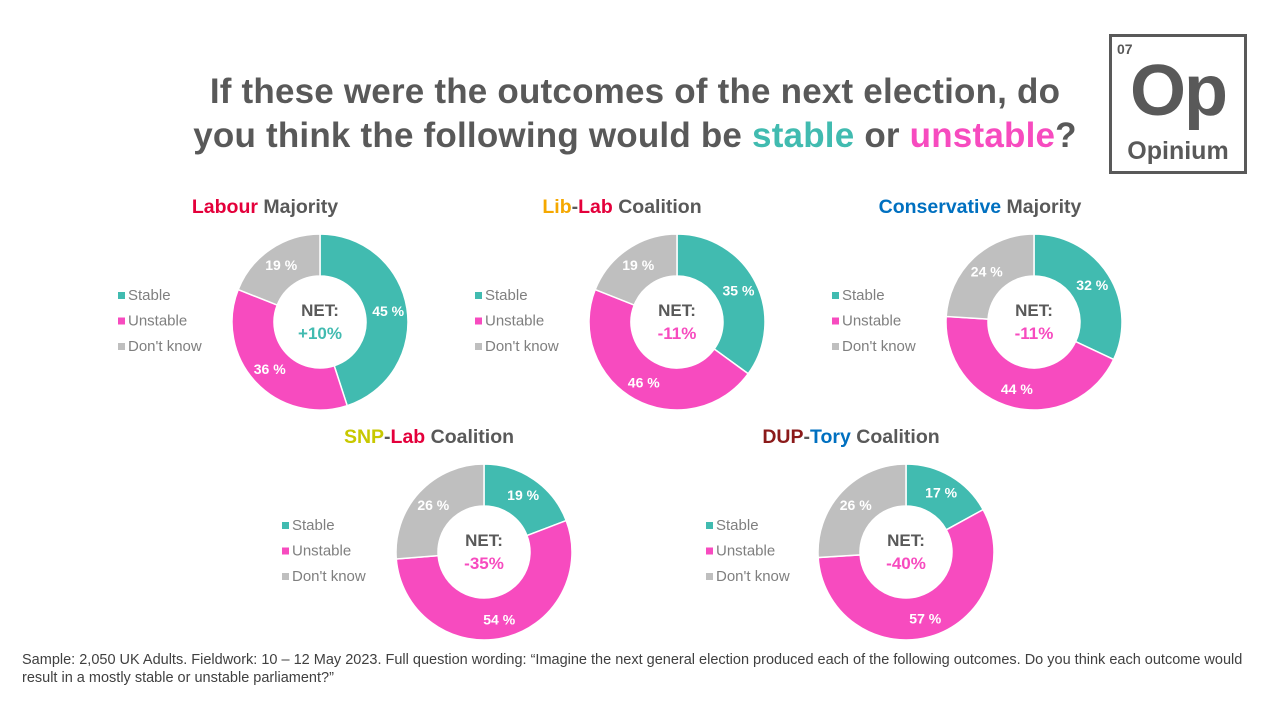  Describe the element at coordinates (739, 291) in the screenshot. I see `slice-data-label: 35 %` at that location.